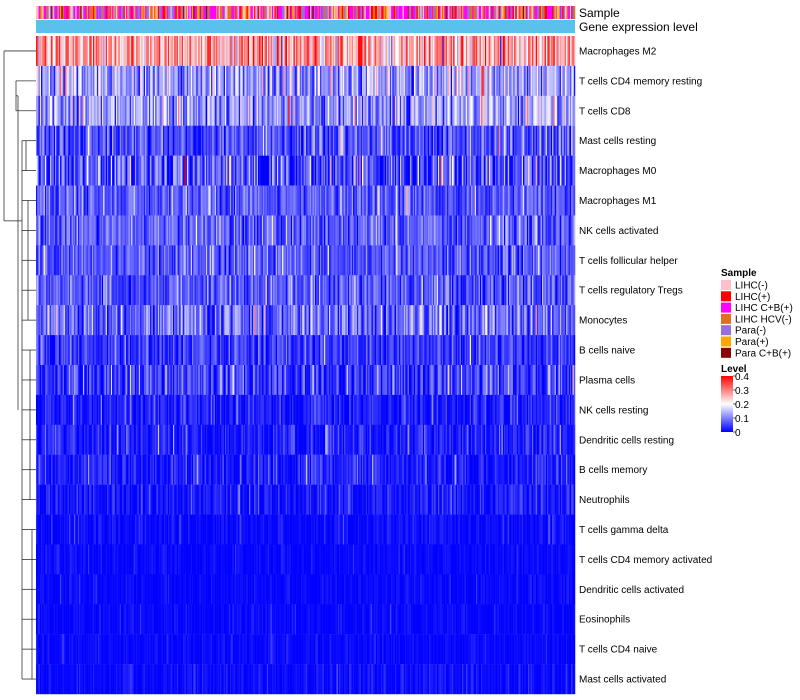 The height and width of the screenshot is (700, 800). Describe the element at coordinates (306, 51) in the screenshot. I see `heatmap-row` at that location.